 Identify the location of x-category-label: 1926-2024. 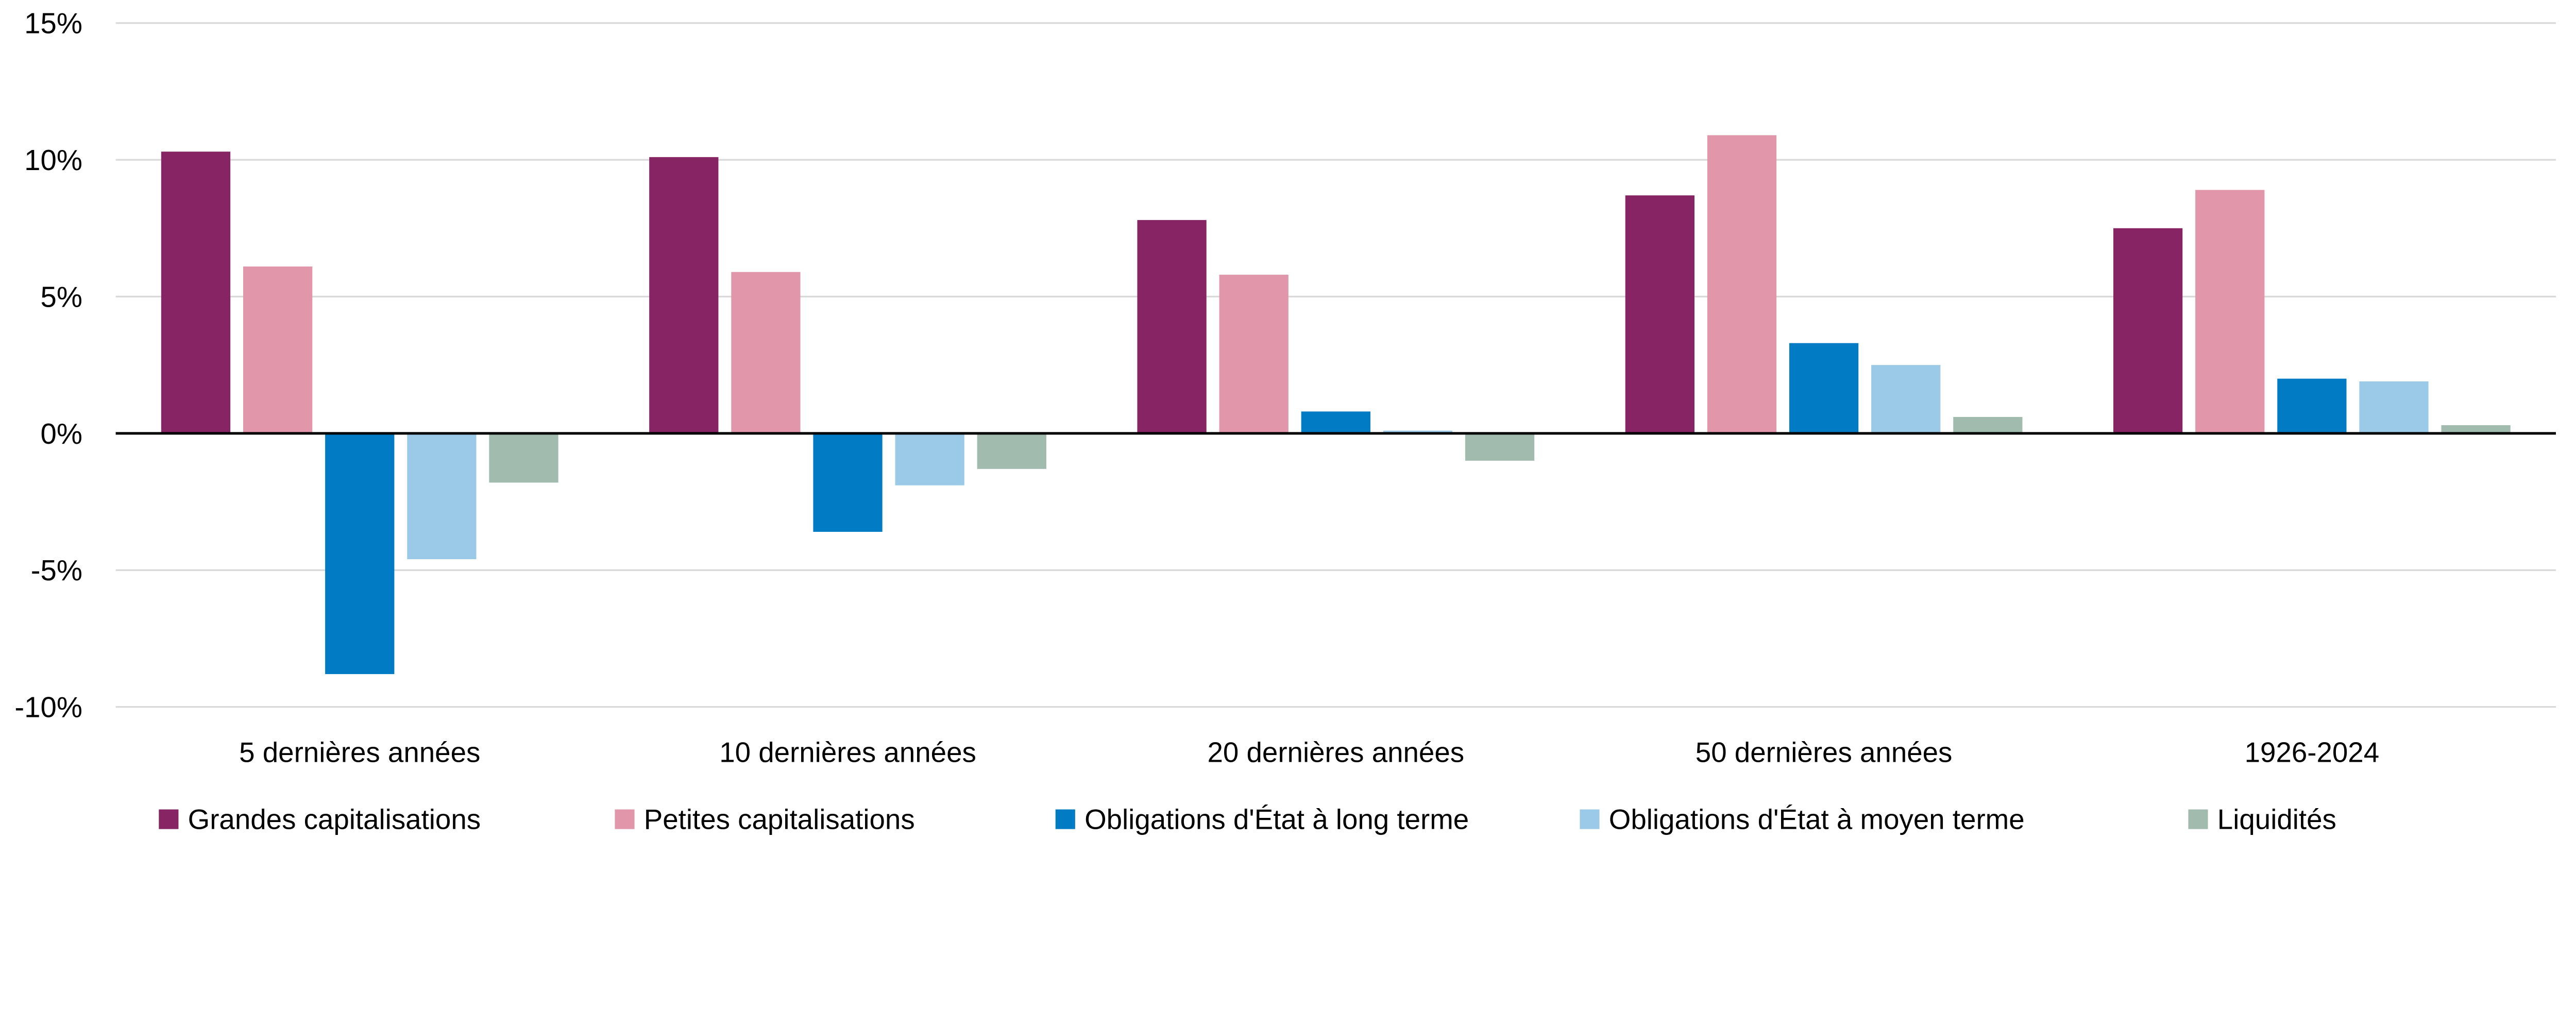
(2312, 752).